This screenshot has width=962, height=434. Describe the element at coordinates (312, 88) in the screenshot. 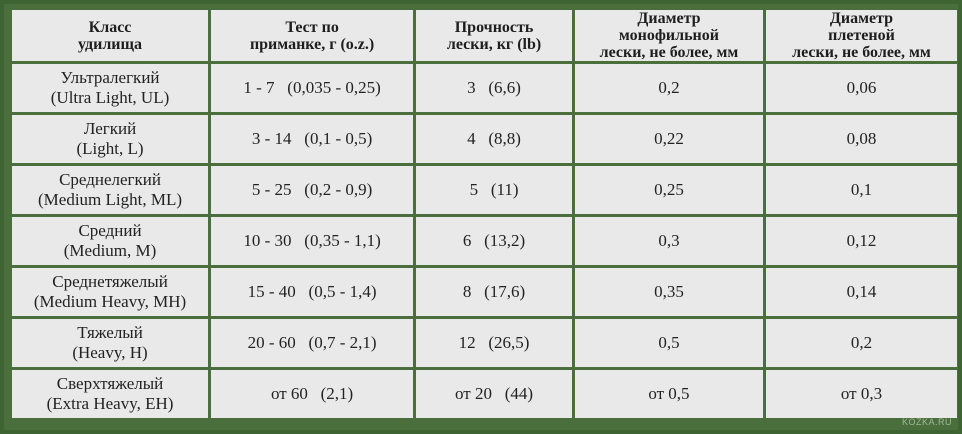

I see `cell-lure-test: 1 - 7 (0,035 - 0,25)` at that location.